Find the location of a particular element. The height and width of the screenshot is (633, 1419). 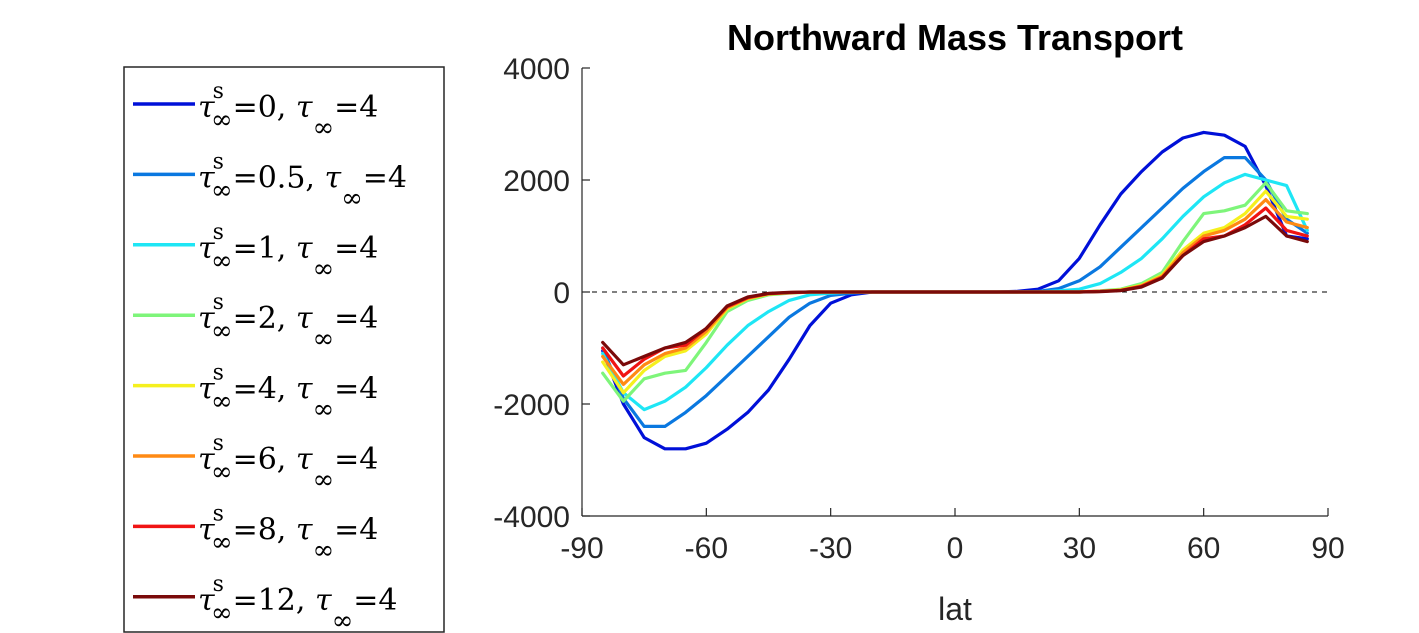

legend-label: τs ∞=2, τ∞=4 is located at coordinates (288, 322).